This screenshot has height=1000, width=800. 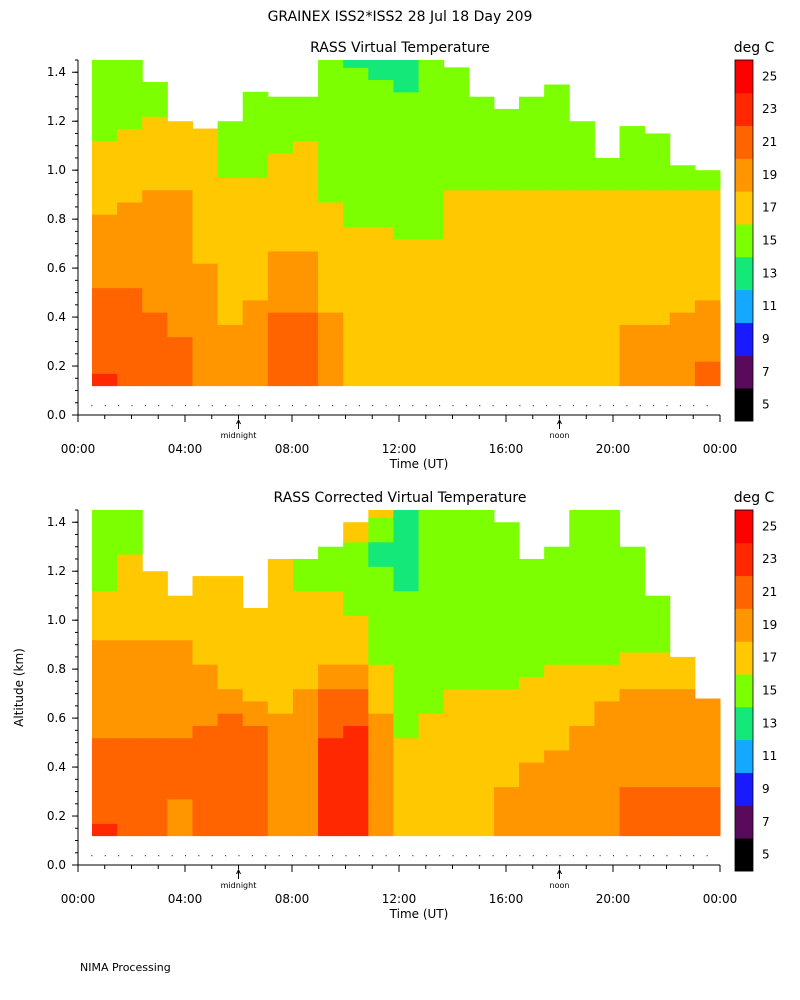 What do you see at coordinates (19, 687) in the screenshot?
I see `y-axis-label: Altitude (km)` at bounding box center [19, 687].